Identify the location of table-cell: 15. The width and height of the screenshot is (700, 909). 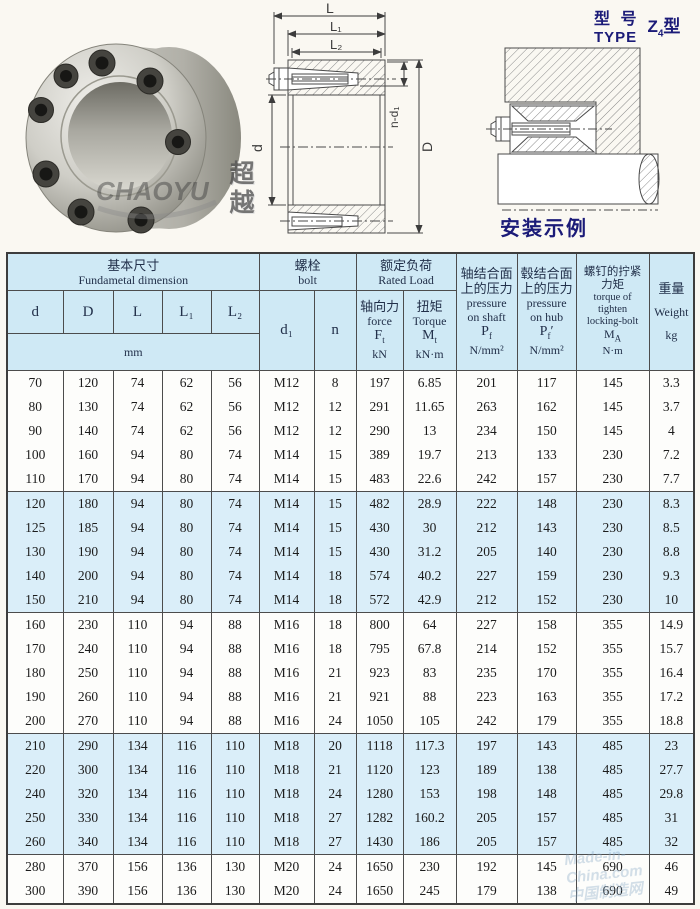
(335, 552).